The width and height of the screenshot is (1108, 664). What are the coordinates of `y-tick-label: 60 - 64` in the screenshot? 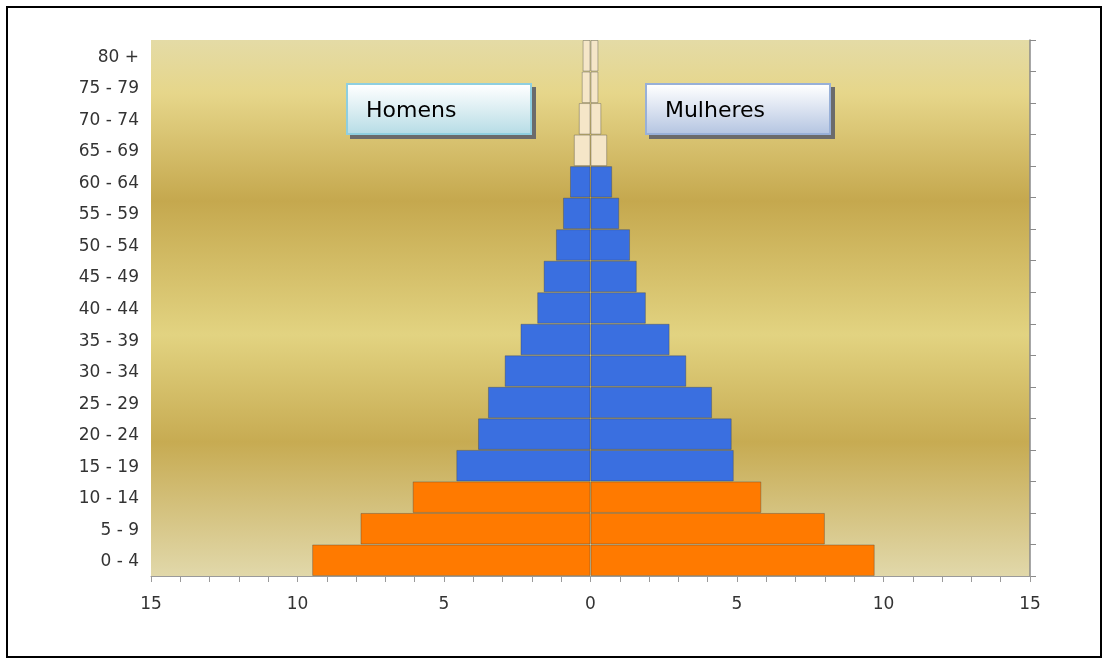 It's located at (108, 181).